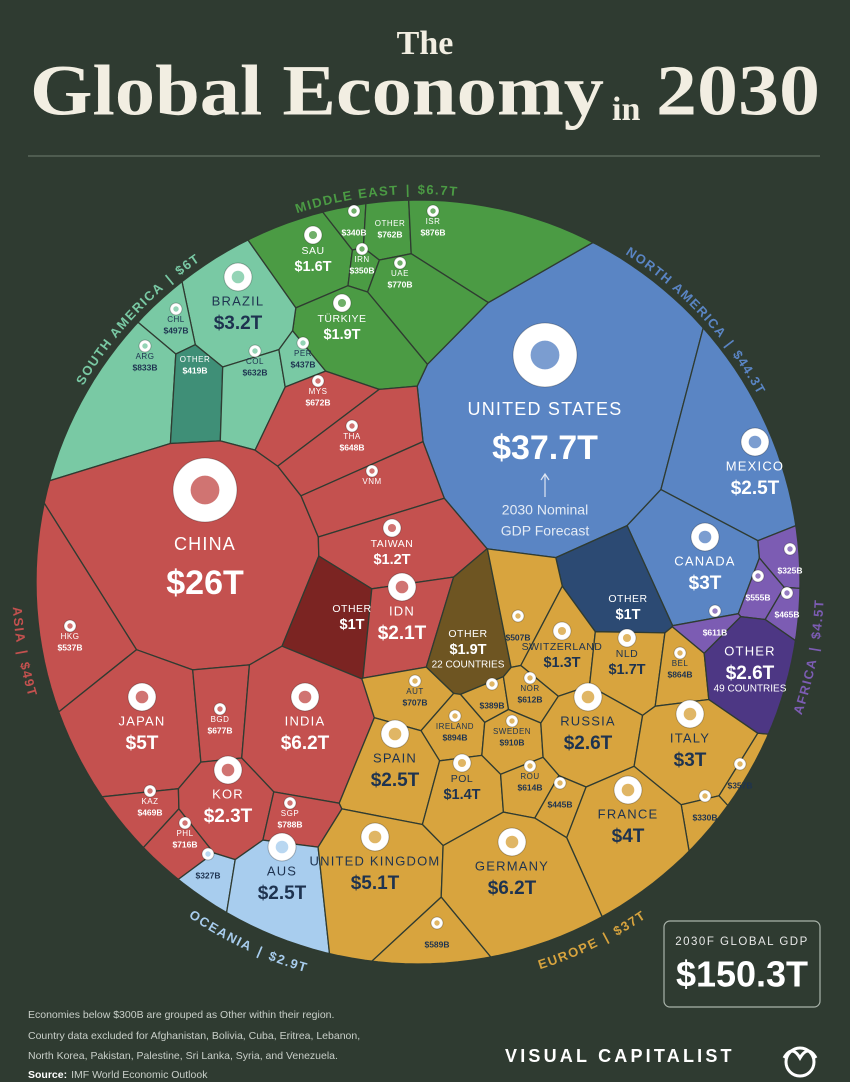  I want to click on country-value: $1.9T, so click(341, 335).